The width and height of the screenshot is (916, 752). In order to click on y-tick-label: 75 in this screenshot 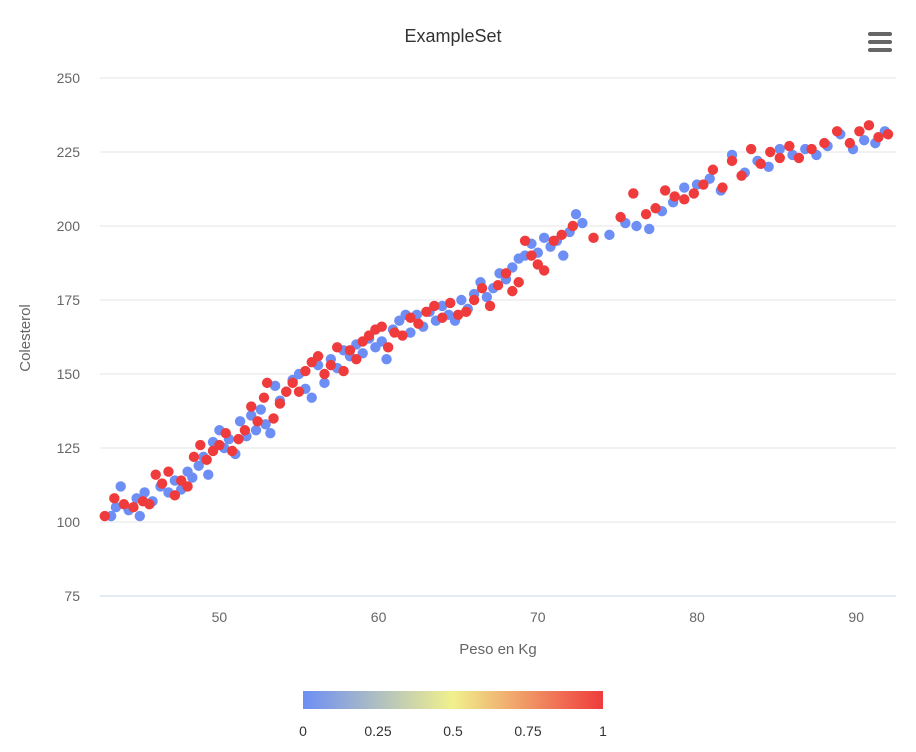, I will do `click(72, 596)`.